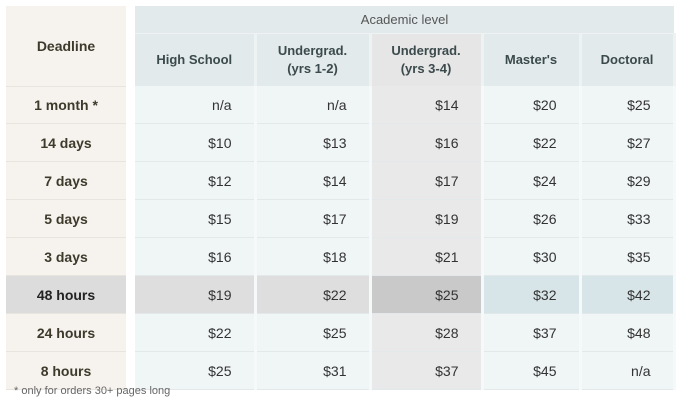 The height and width of the screenshot is (401, 680). What do you see at coordinates (66, 180) in the screenshot?
I see `deadline-cell: 7 days` at bounding box center [66, 180].